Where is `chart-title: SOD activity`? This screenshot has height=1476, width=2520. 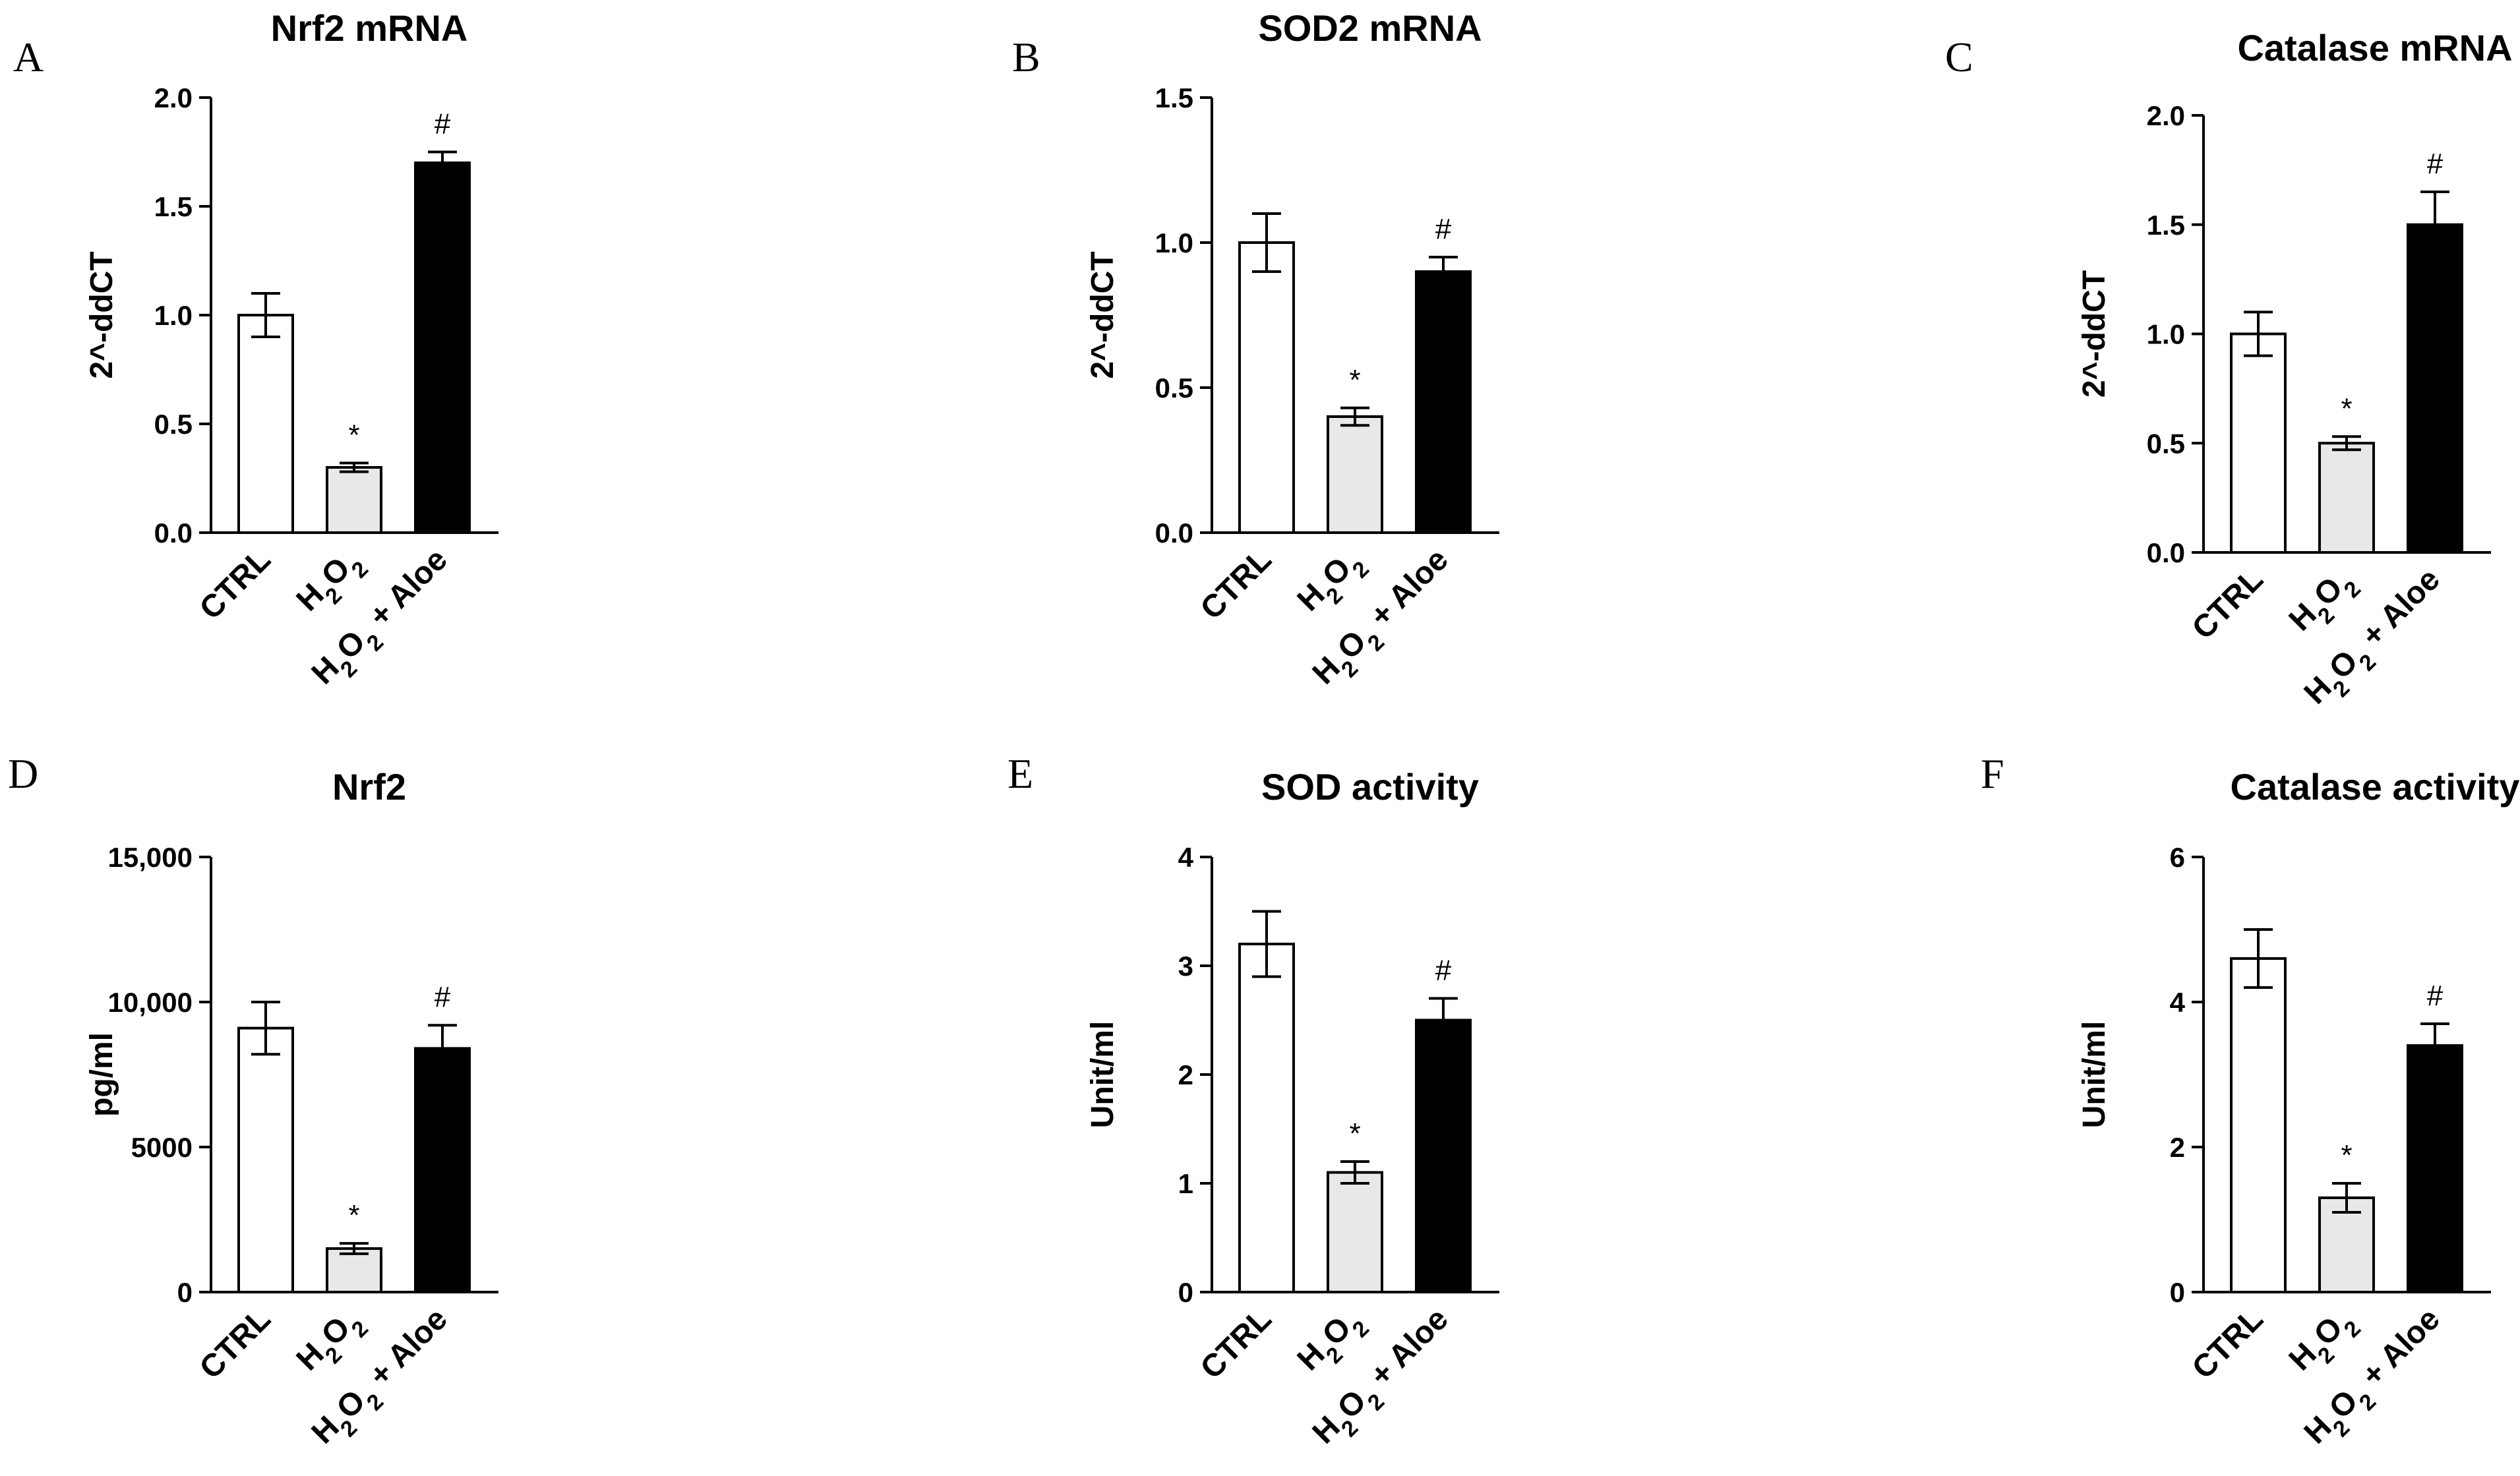
chart-title: SOD activity is located at coordinates (1370, 787).